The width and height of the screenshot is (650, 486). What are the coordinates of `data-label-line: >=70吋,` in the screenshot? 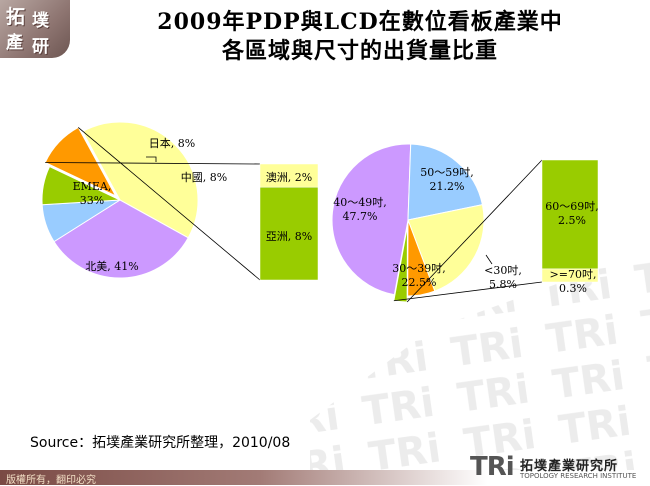 It's located at (573, 274).